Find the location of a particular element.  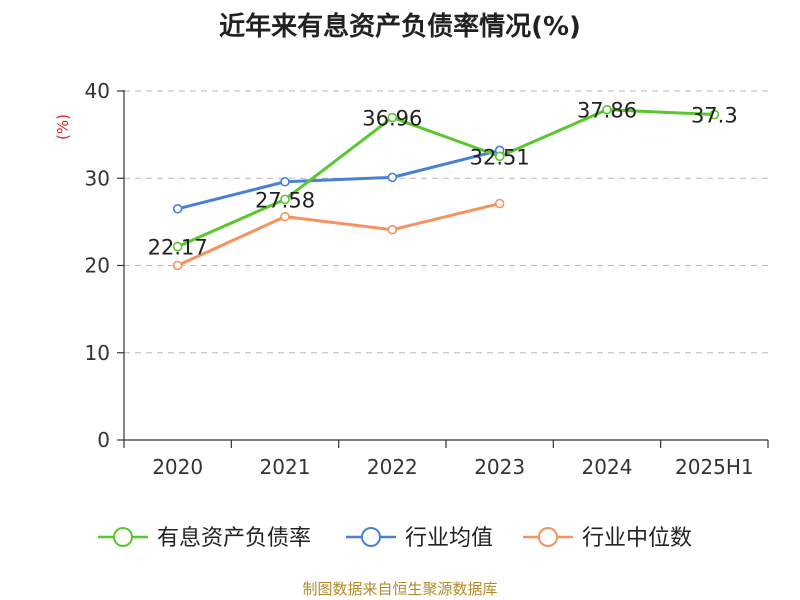

data-label: 27.58 is located at coordinates (285, 200).